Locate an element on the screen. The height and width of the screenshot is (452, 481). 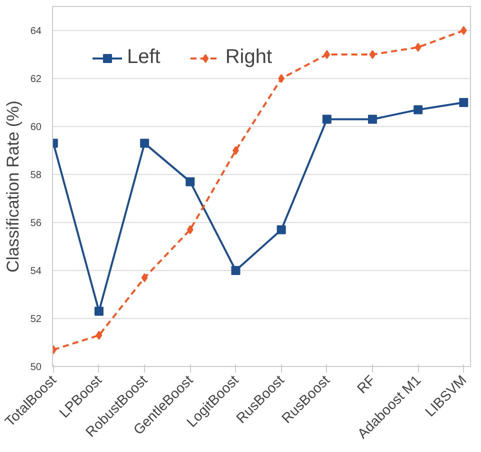
y-tick-label: 64 is located at coordinates (36, 31).